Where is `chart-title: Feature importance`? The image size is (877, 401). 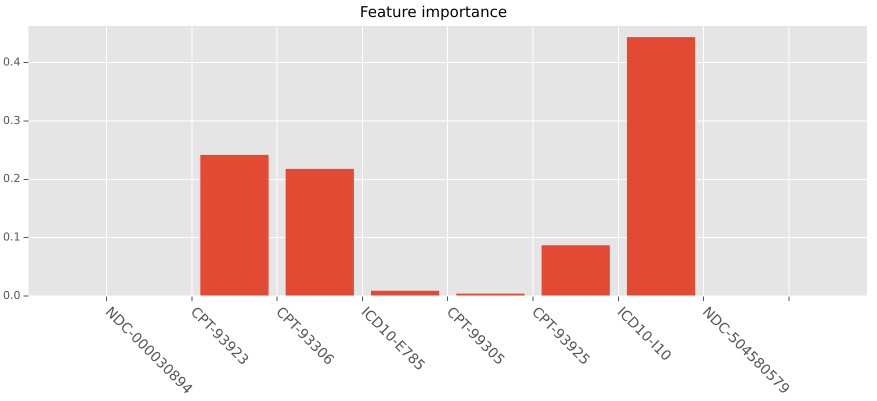 chart-title: Feature importance is located at coordinates (434, 11).